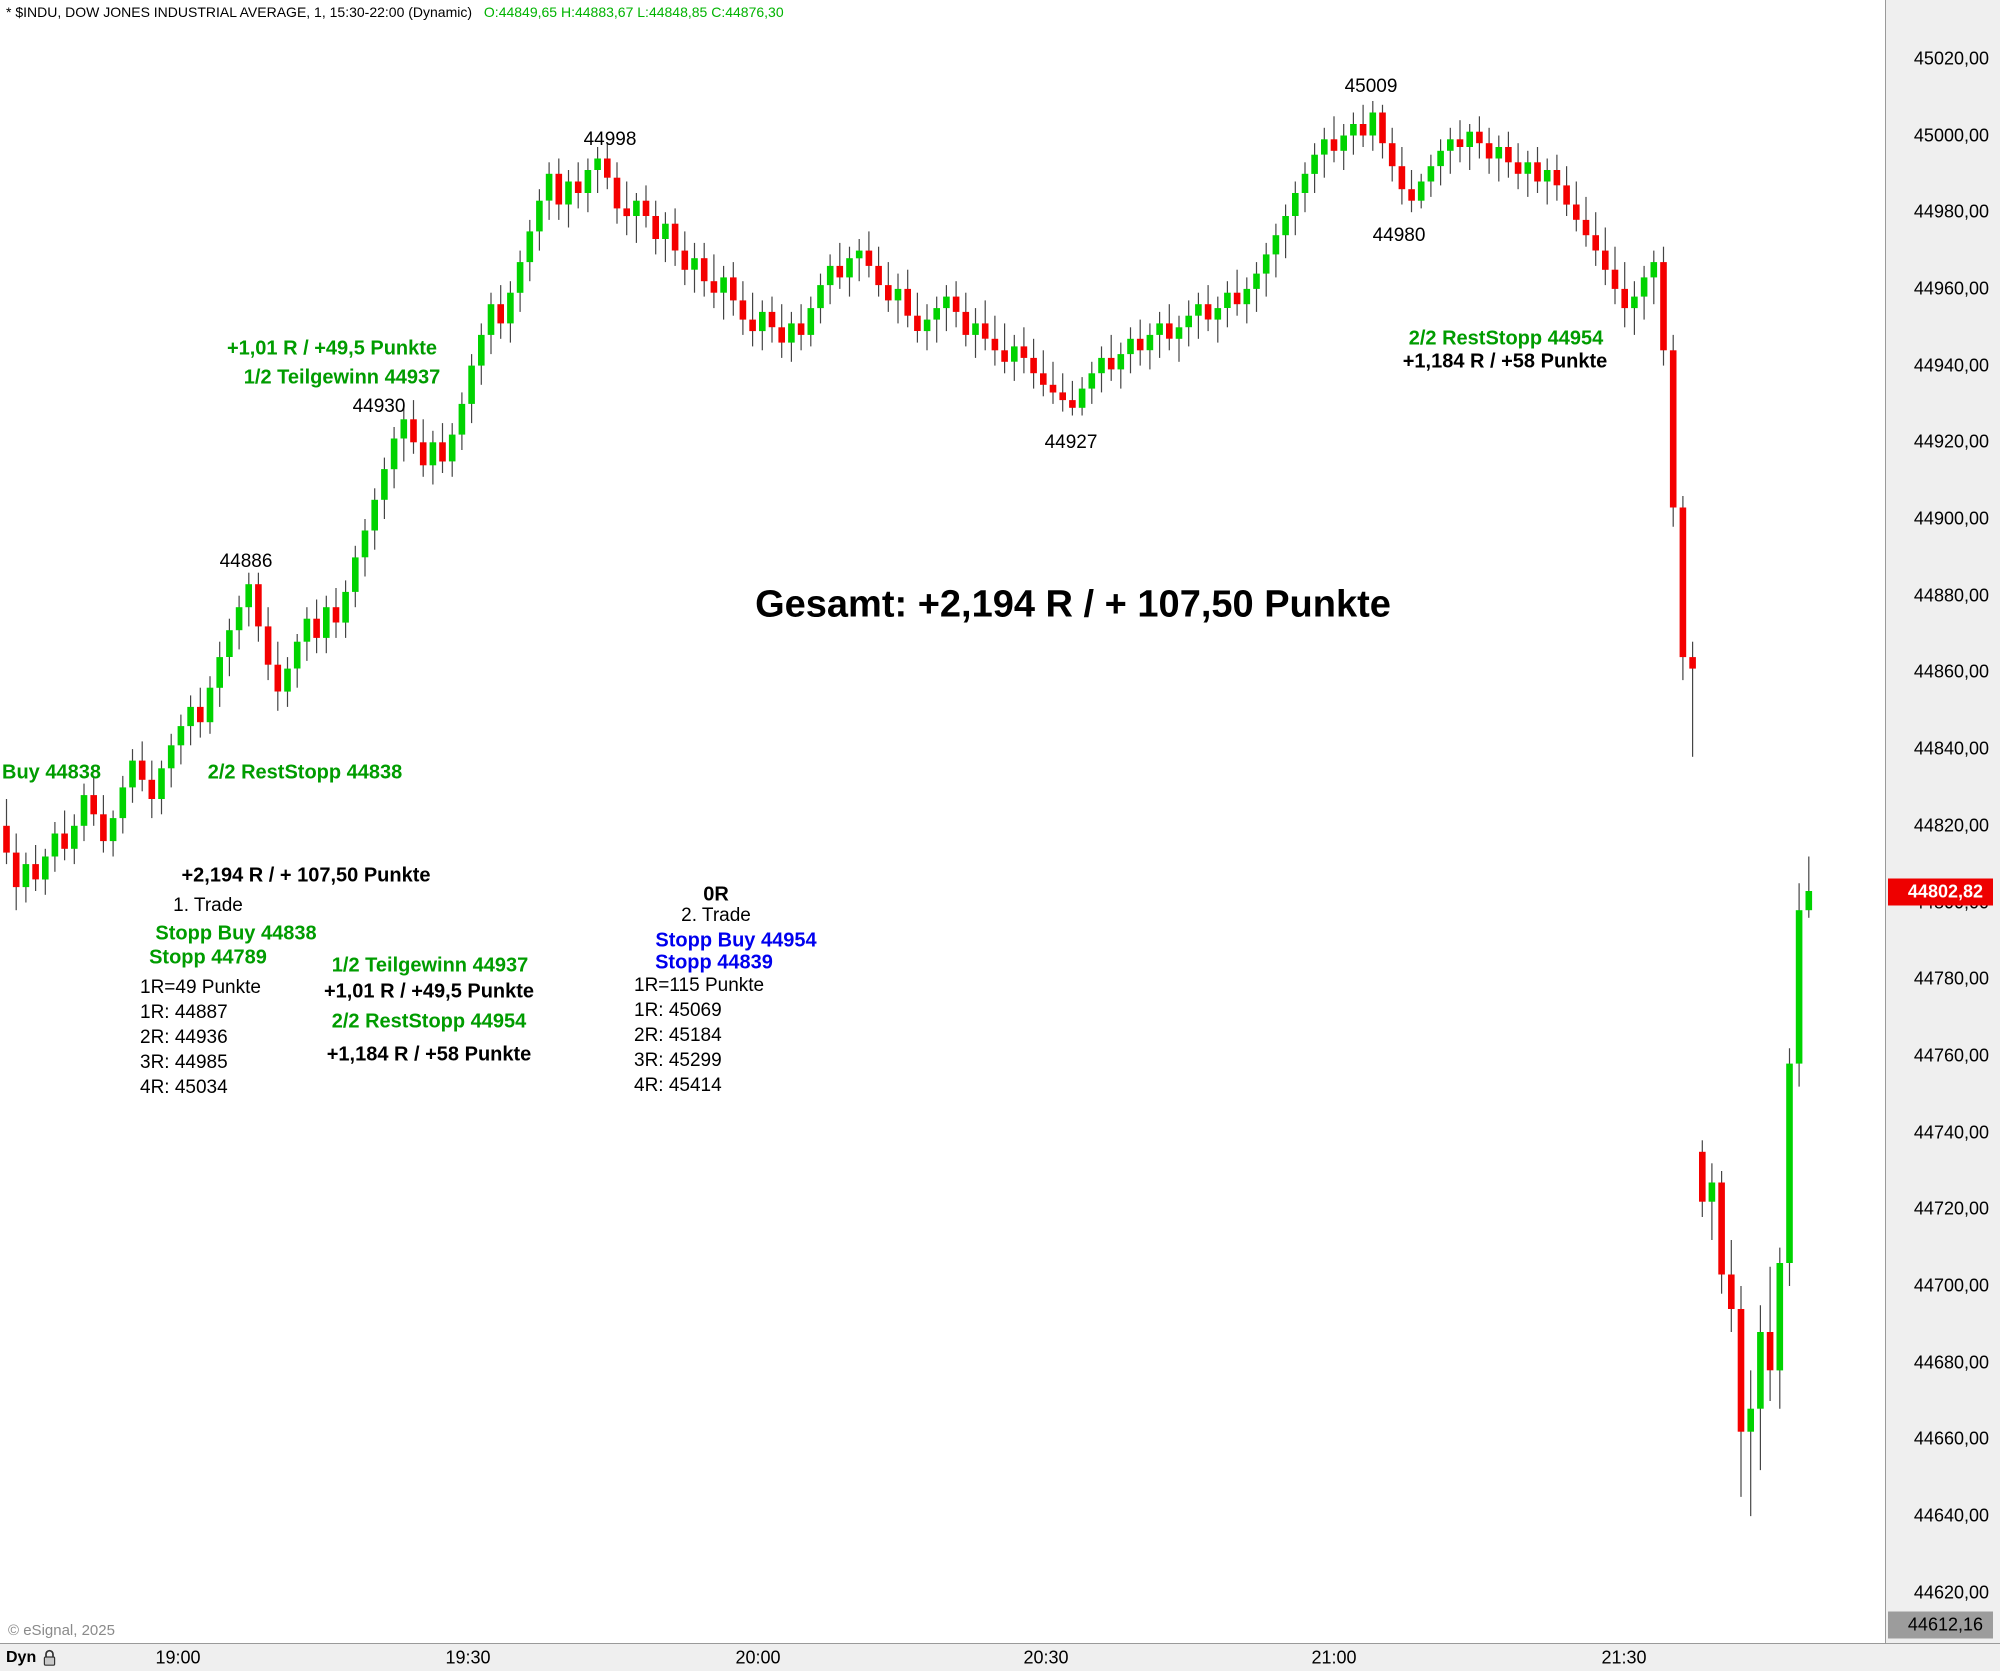 This screenshot has height=1671, width=2000. Describe the element at coordinates (1951, 671) in the screenshot. I see `price-axis-label: 44860,00` at that location.